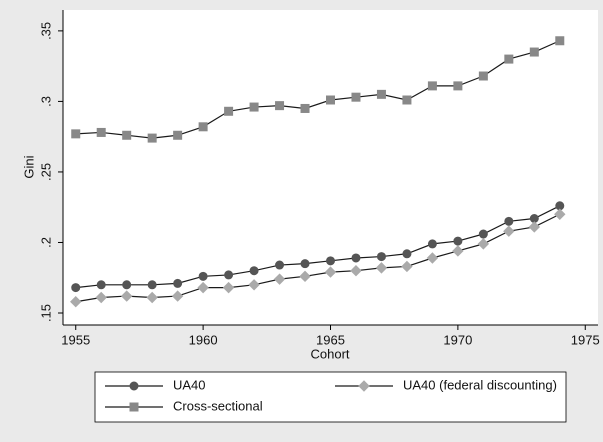 This screenshot has height=442, width=603. I want to click on x-tick-label: 1970, so click(457, 339).